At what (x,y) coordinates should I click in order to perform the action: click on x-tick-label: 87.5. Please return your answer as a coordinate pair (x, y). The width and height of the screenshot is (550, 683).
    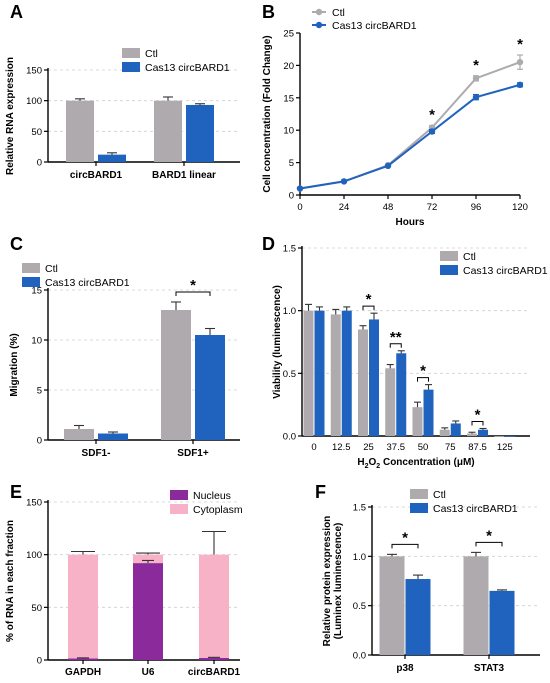
    Looking at the image, I should click on (477, 447).